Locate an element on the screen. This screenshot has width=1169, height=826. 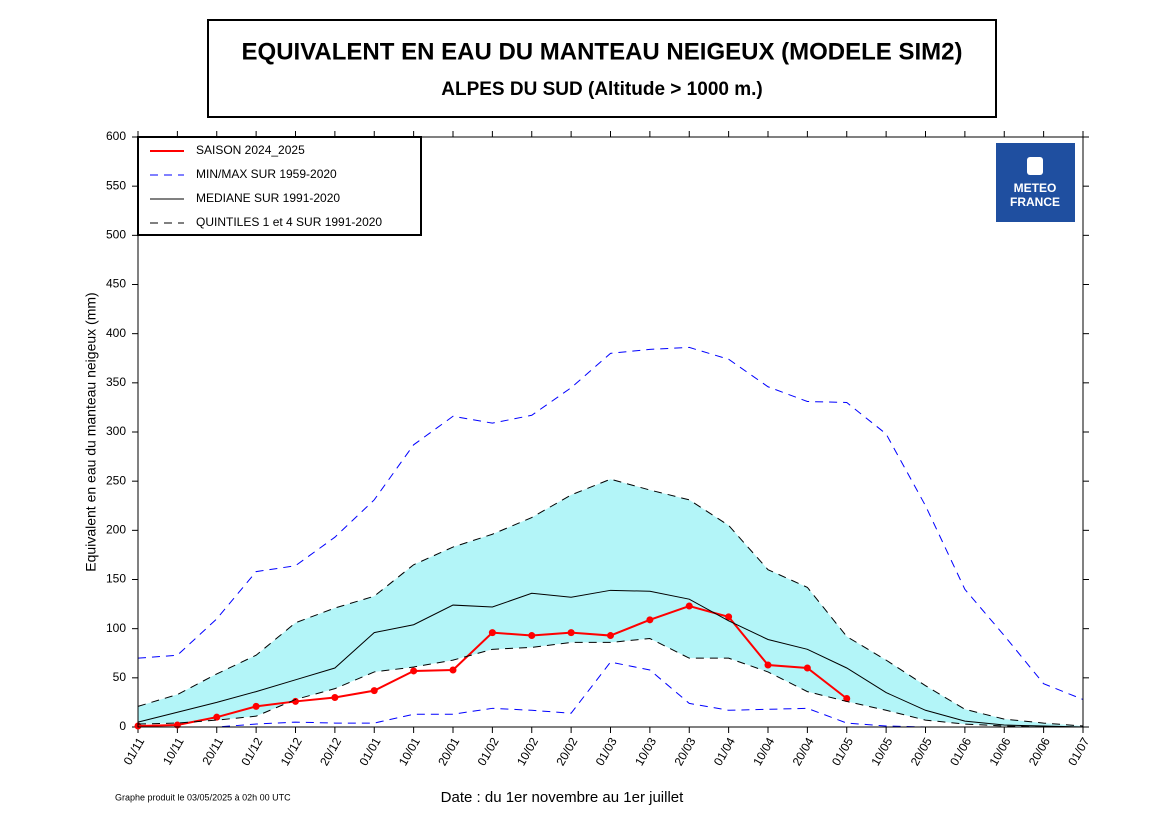
x-tick-label: 20/11 is located at coordinates (212, 751).